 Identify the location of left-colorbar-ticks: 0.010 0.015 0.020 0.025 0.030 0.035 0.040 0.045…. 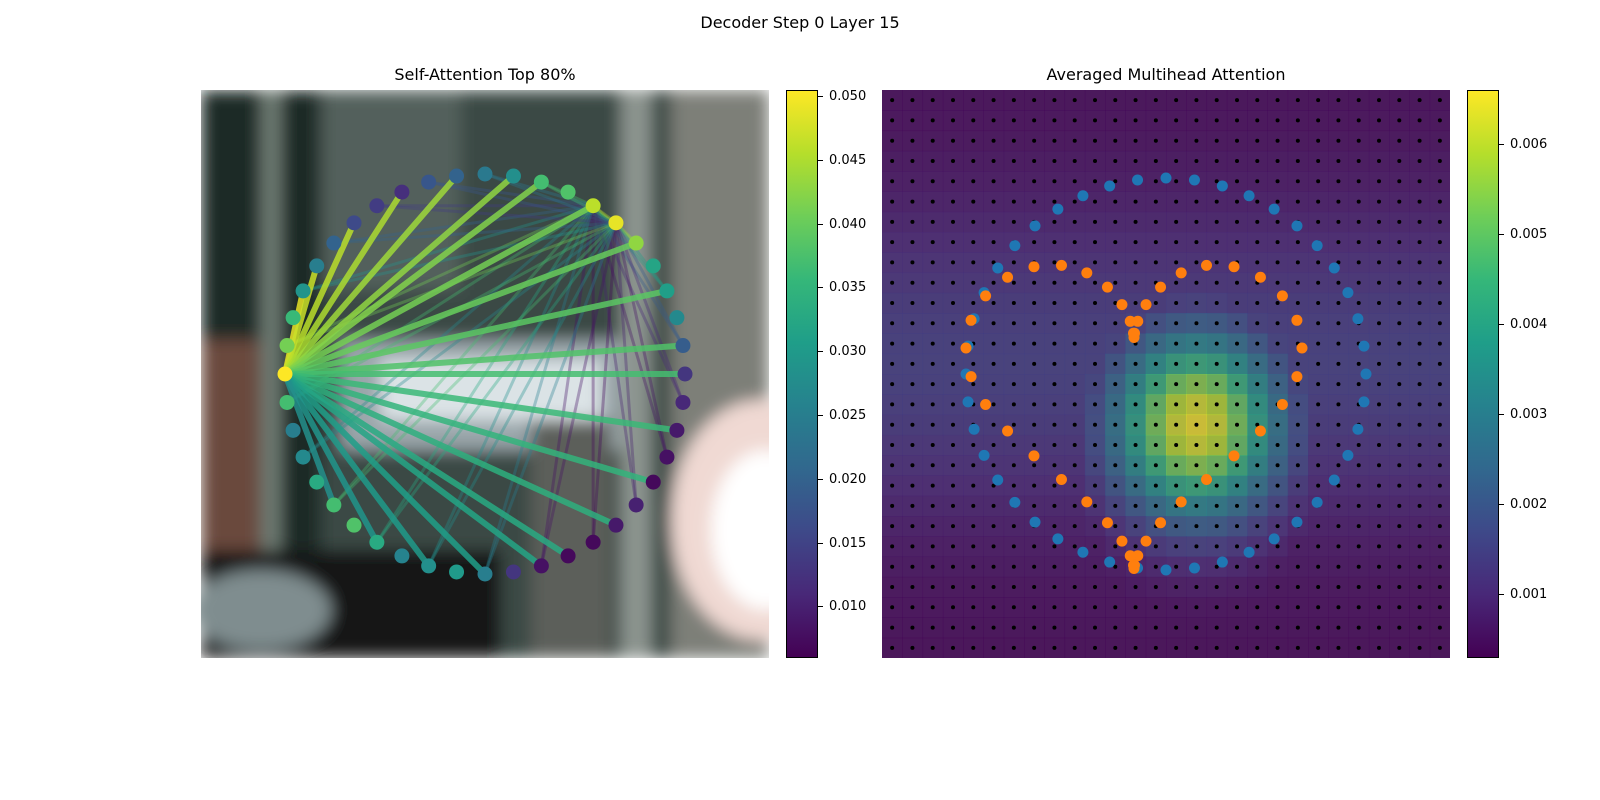
(863, 373).